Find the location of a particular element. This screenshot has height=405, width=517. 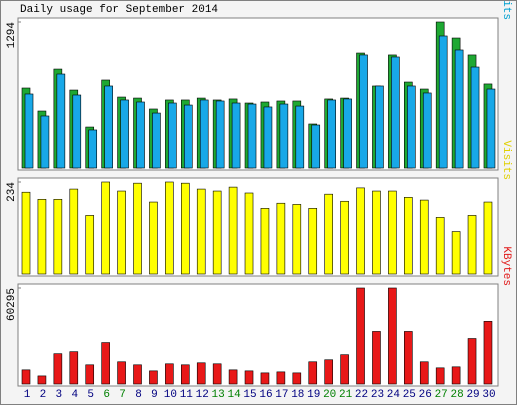

y-axis-label: KBytes is located at coordinates (506, 266).